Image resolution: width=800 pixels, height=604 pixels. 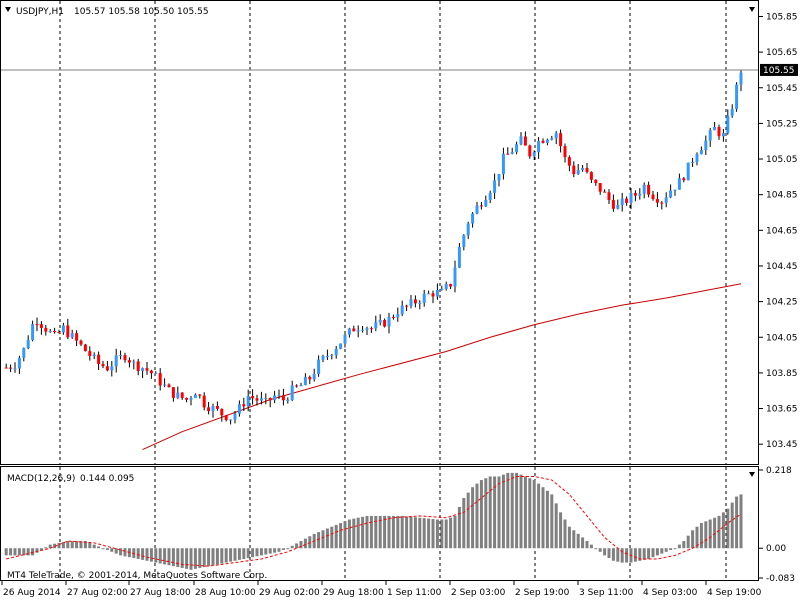 What do you see at coordinates (32, 593) in the screenshot?
I see `time-tick-label: 26 Aug 2014` at bounding box center [32, 593].